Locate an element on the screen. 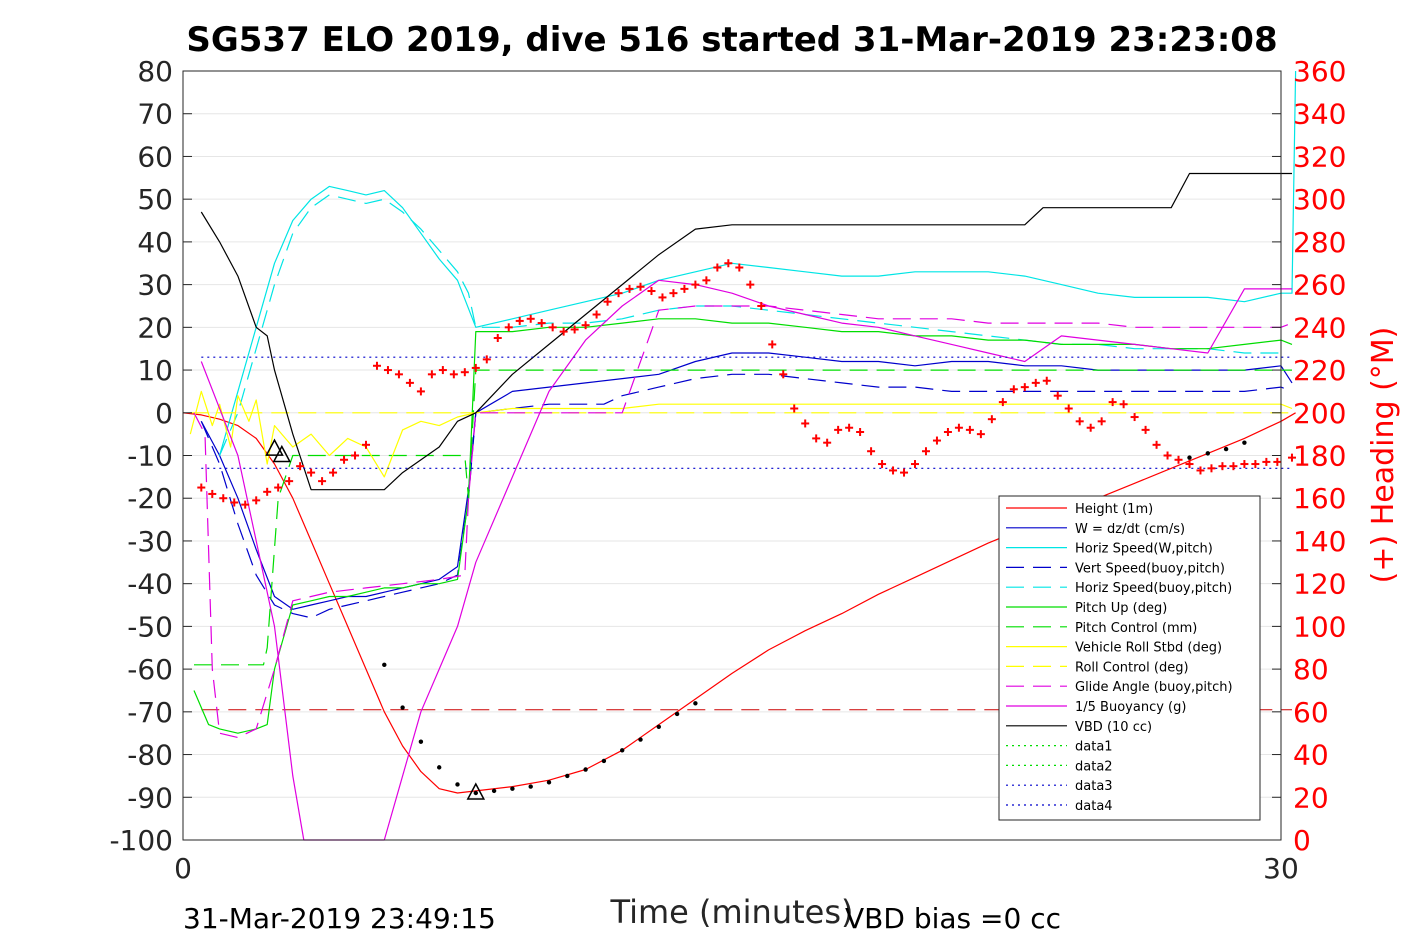 The width and height of the screenshot is (1417, 945). y2-tick-label: 20 is located at coordinates (1311, 797).